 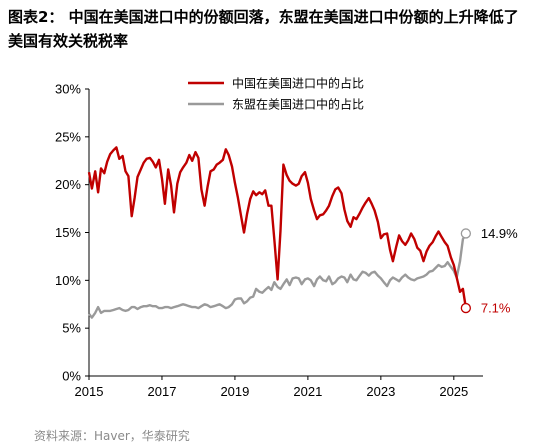 I want to click on y-tick-label: 10%, so click(x=68, y=280).